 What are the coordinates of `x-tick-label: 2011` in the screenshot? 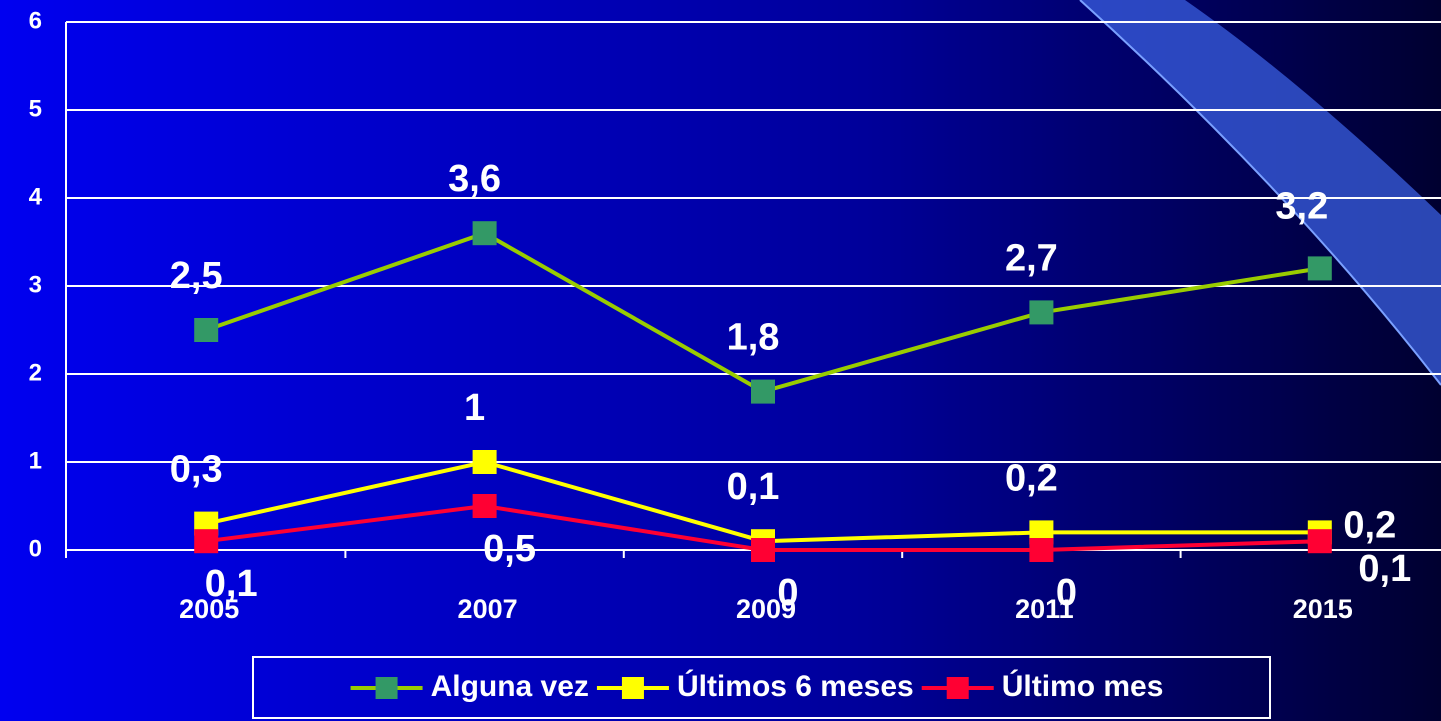 It's located at (1044, 609).